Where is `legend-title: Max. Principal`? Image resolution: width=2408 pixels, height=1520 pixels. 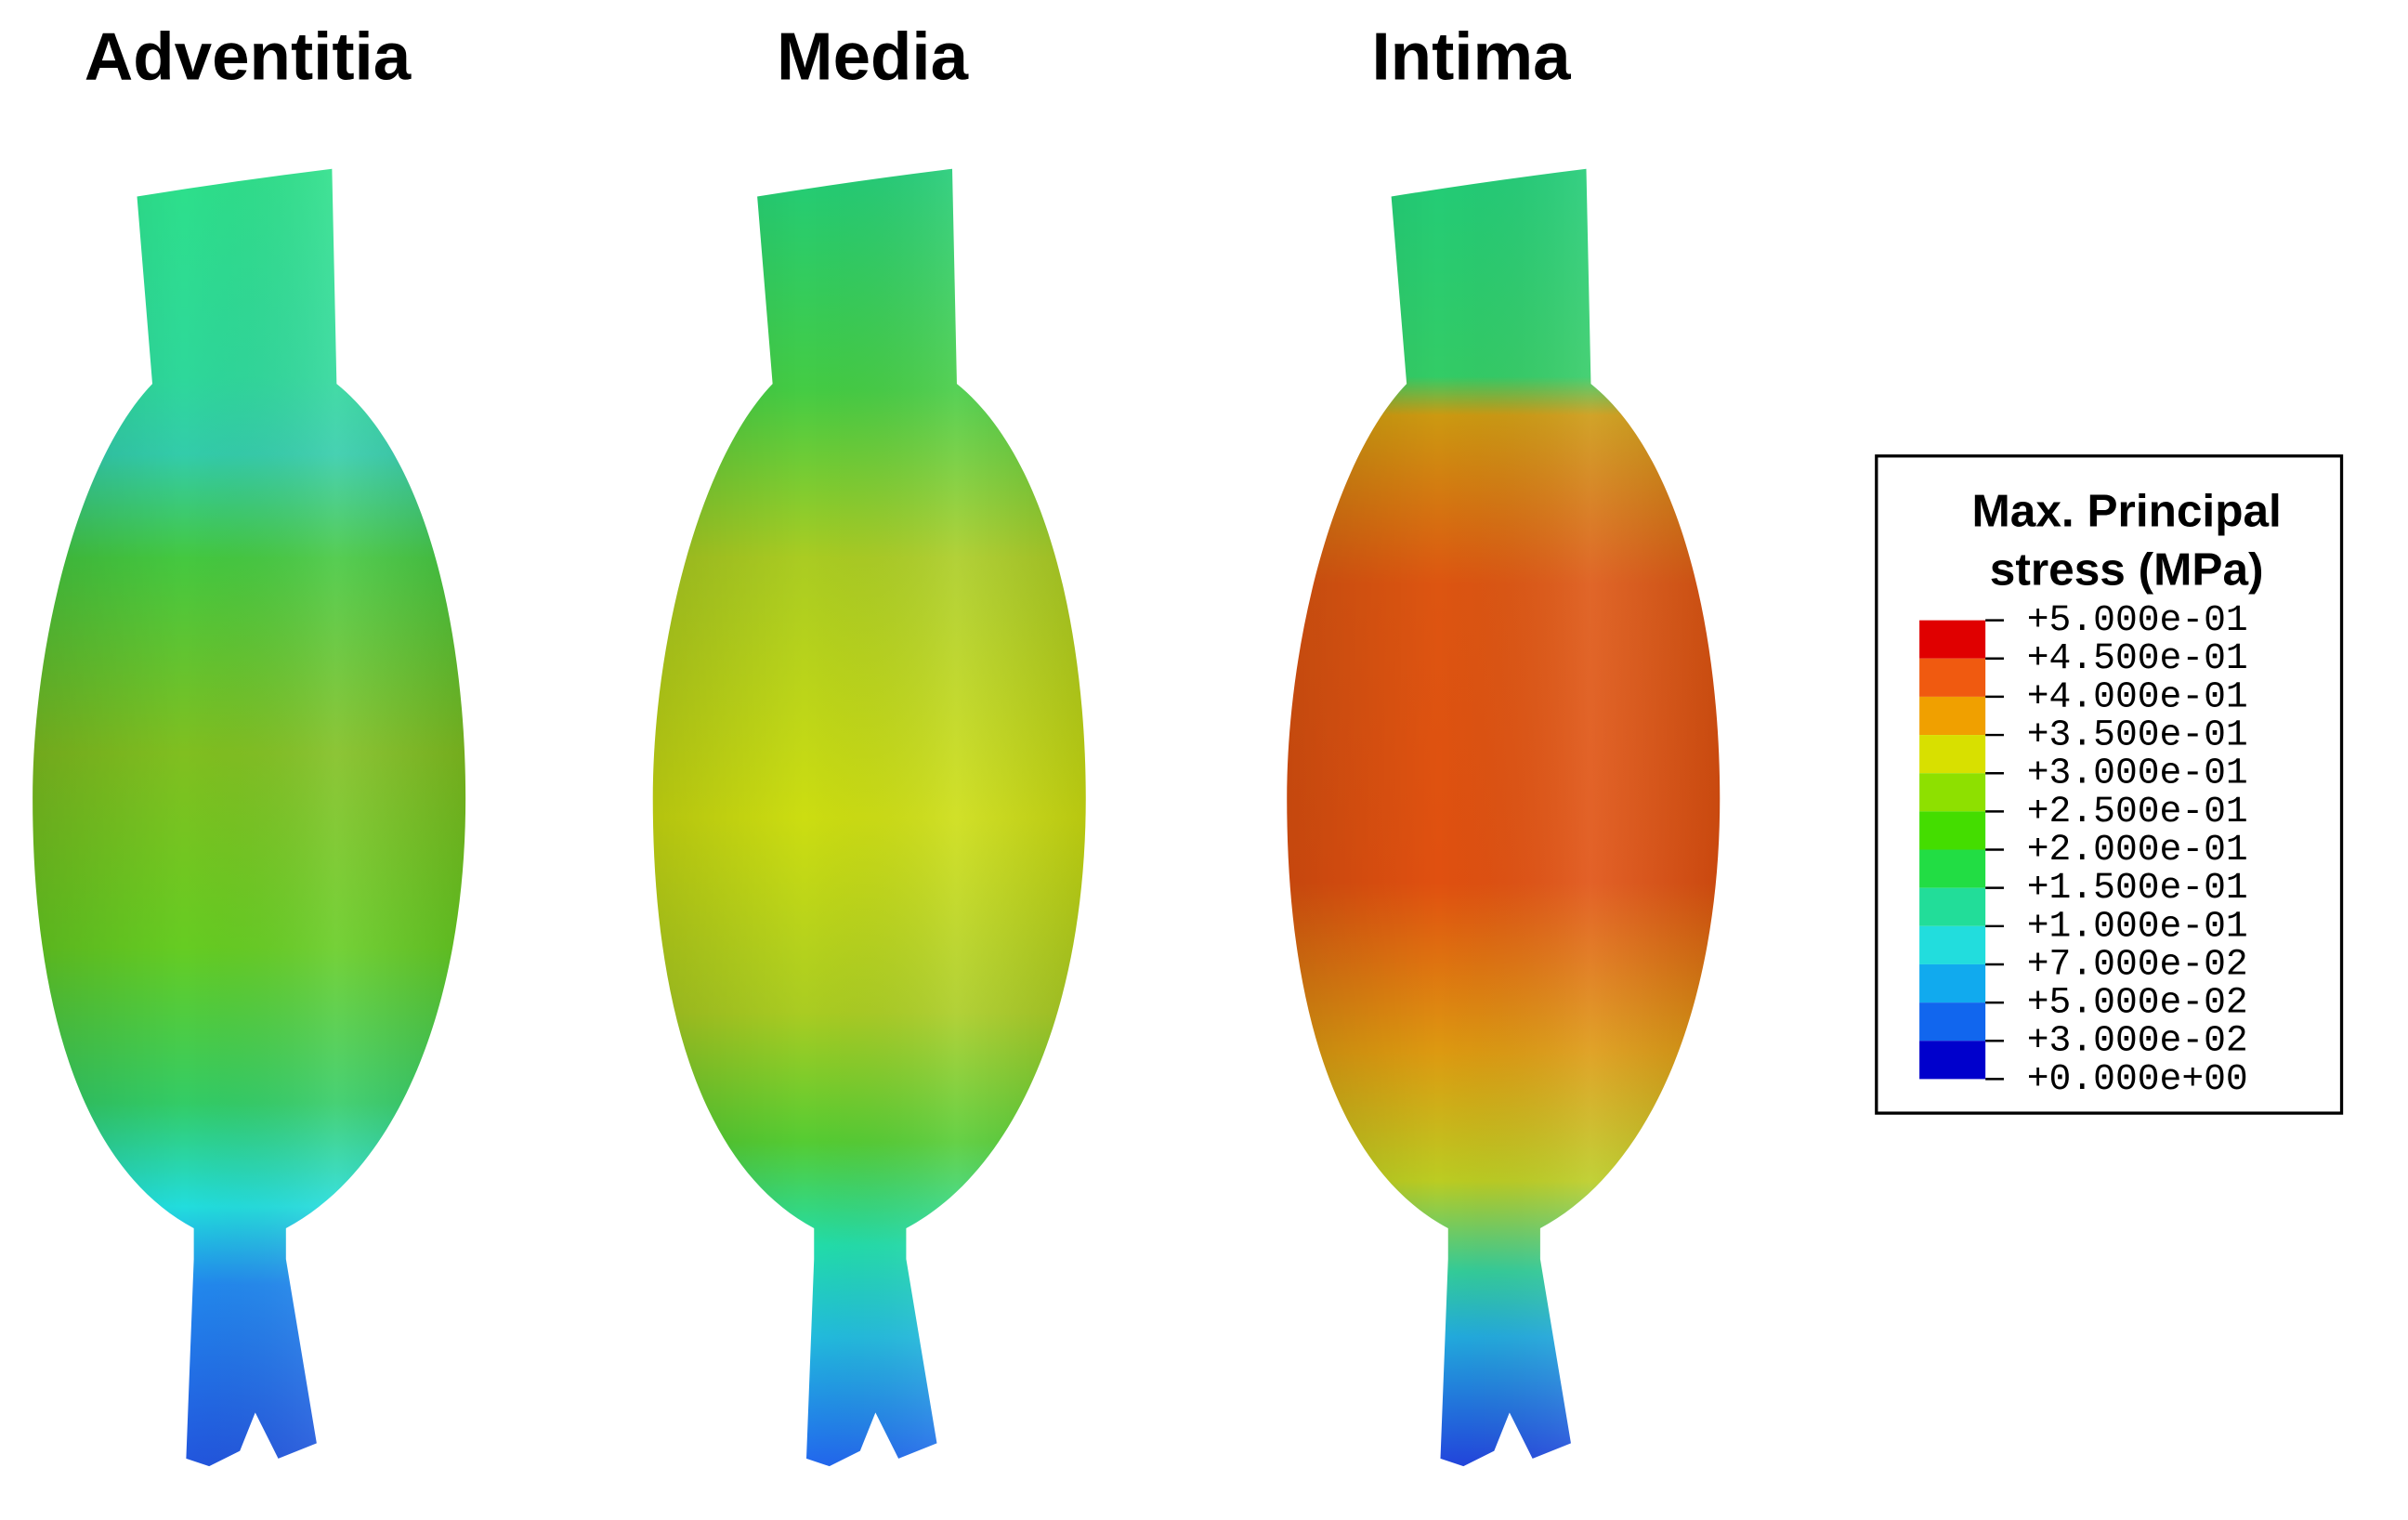
legend-title: Max. Principal is located at coordinates (2127, 511).